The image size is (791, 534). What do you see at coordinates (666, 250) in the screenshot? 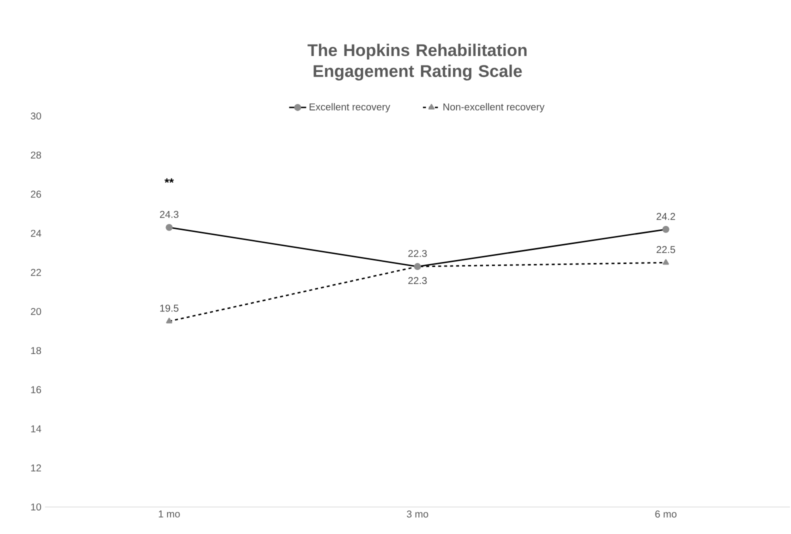
I see `data-label: 22.5` at bounding box center [666, 250].